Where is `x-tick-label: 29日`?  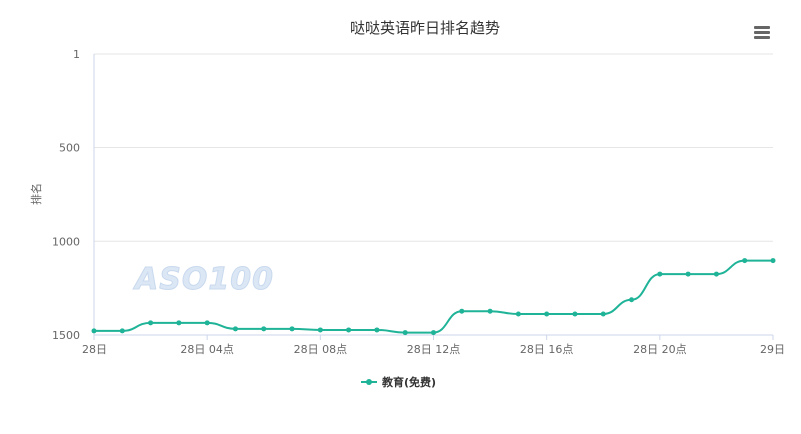
x-tick-label: 29日 is located at coordinates (772, 349).